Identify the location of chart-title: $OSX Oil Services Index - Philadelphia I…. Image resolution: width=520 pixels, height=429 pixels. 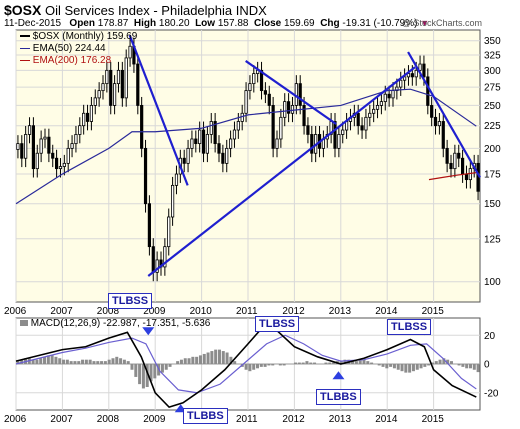
(135, 10).